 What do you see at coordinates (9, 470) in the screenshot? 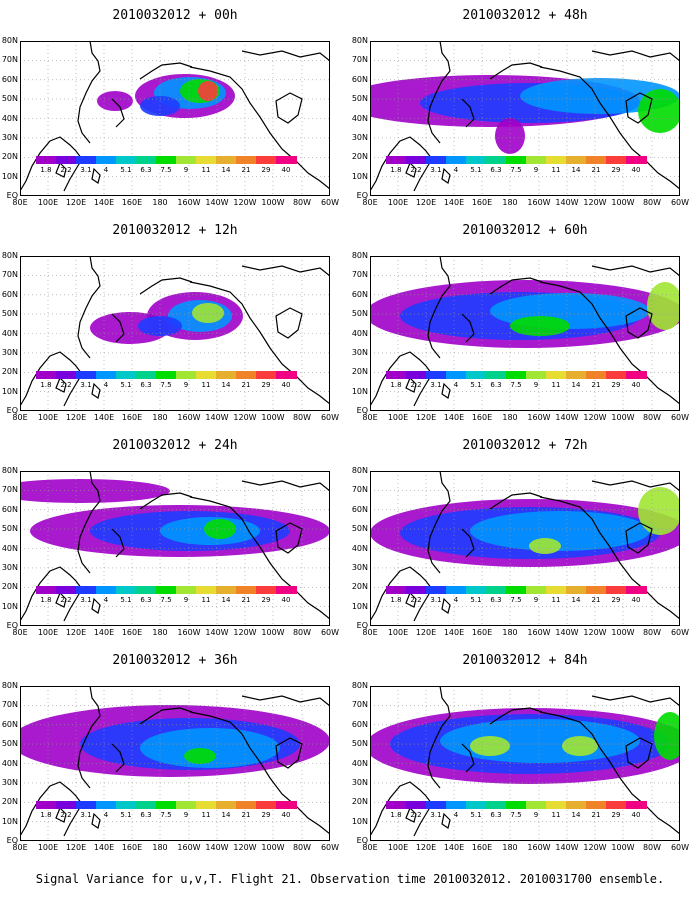
I see `latitude-label: 80N` at bounding box center [9, 470].